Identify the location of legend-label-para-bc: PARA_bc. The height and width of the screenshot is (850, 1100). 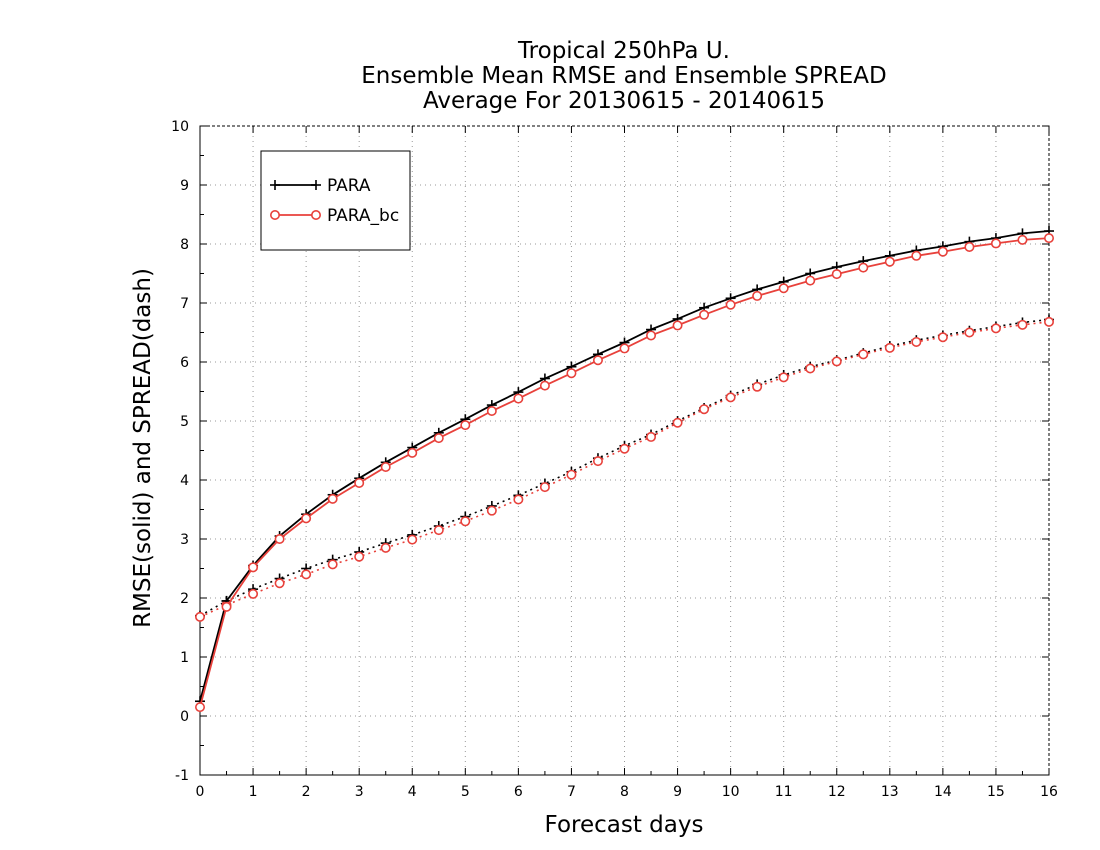
(363, 216).